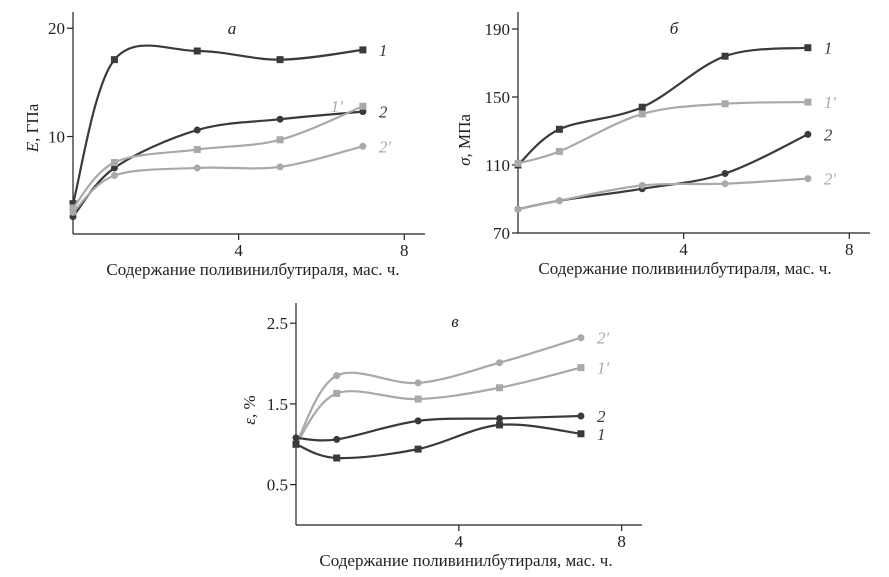  I want to click on series-3: 2, so click(449, 425).